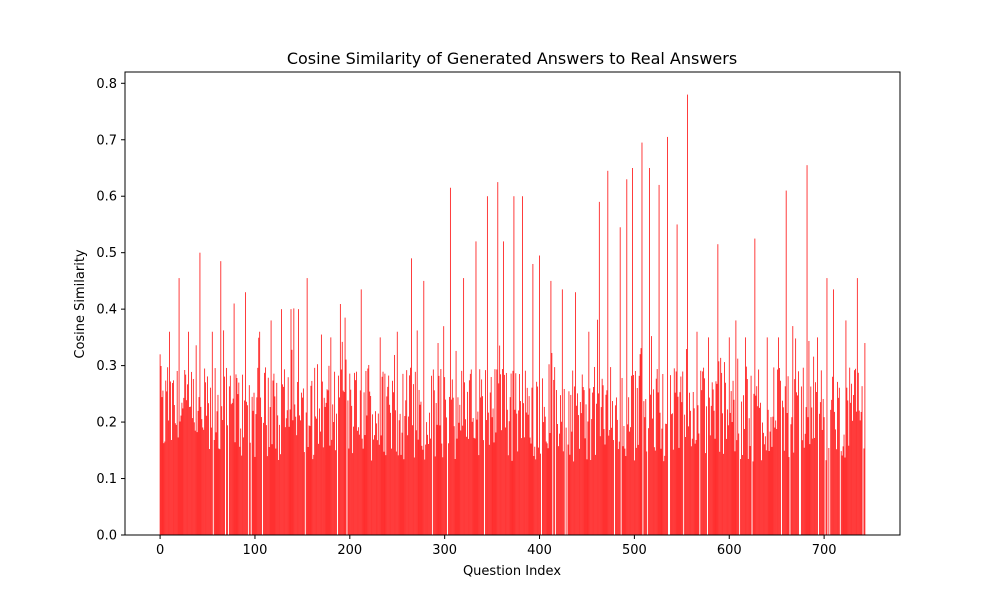 The image size is (1000, 600). Describe the element at coordinates (106, 253) in the screenshot. I see `y-tick-label: 0.5` at that location.